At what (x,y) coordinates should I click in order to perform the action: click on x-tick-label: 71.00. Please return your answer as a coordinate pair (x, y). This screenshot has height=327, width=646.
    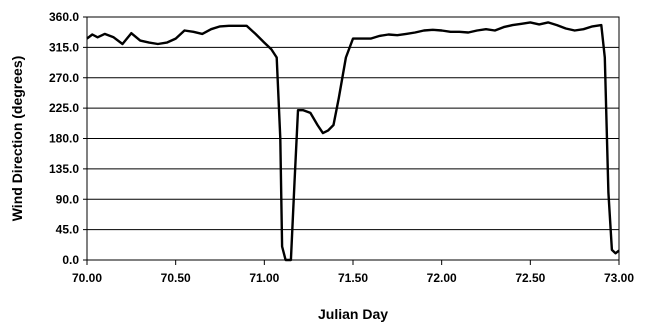
    Looking at the image, I should click on (264, 278).